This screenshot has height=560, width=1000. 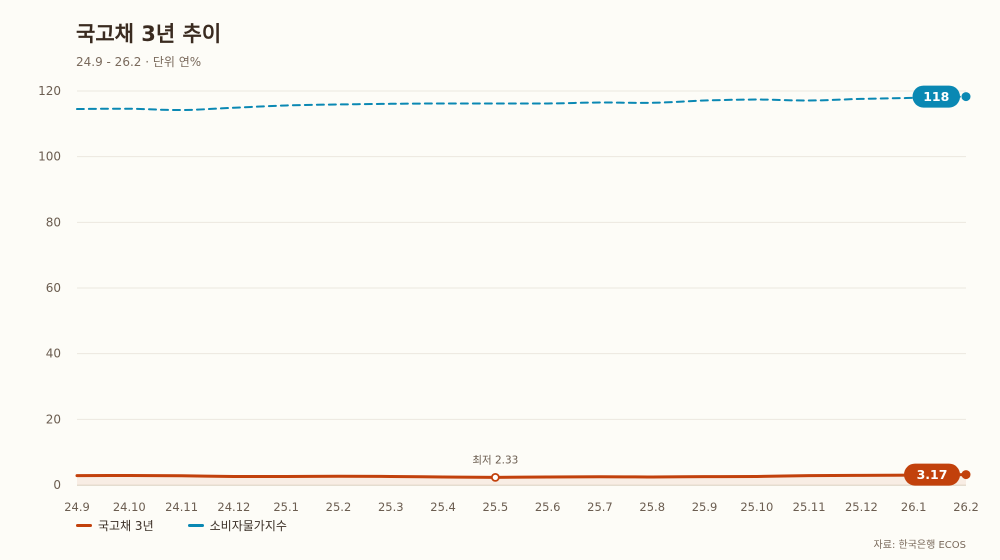 I want to click on x-tick-label: 25.8, so click(x=652, y=507).